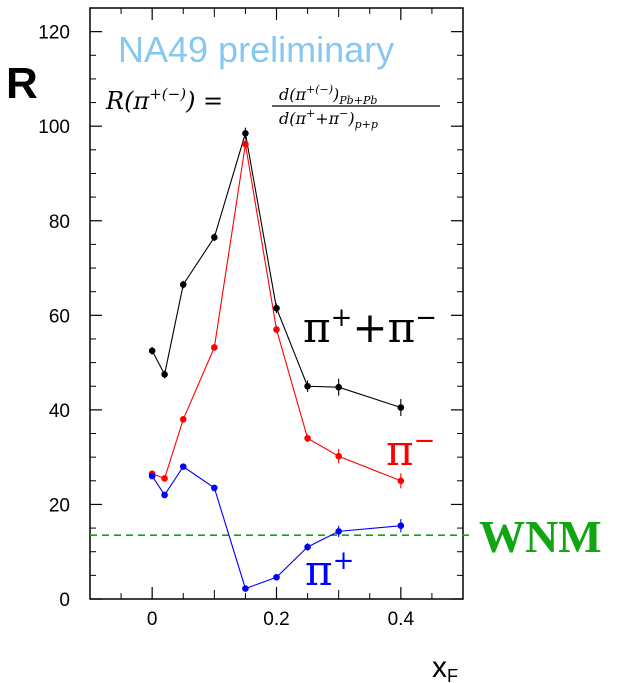  What do you see at coordinates (292, 94) in the screenshot?
I see `formula-numerator: d(π` at bounding box center [292, 94].